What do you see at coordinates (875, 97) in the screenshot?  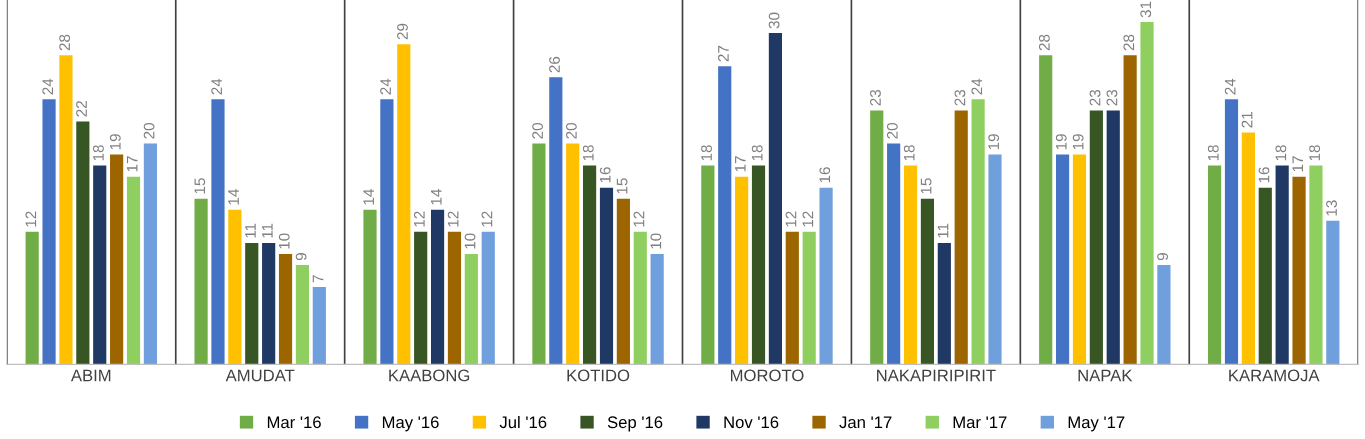 I see `data-label: 23` at bounding box center [875, 97].